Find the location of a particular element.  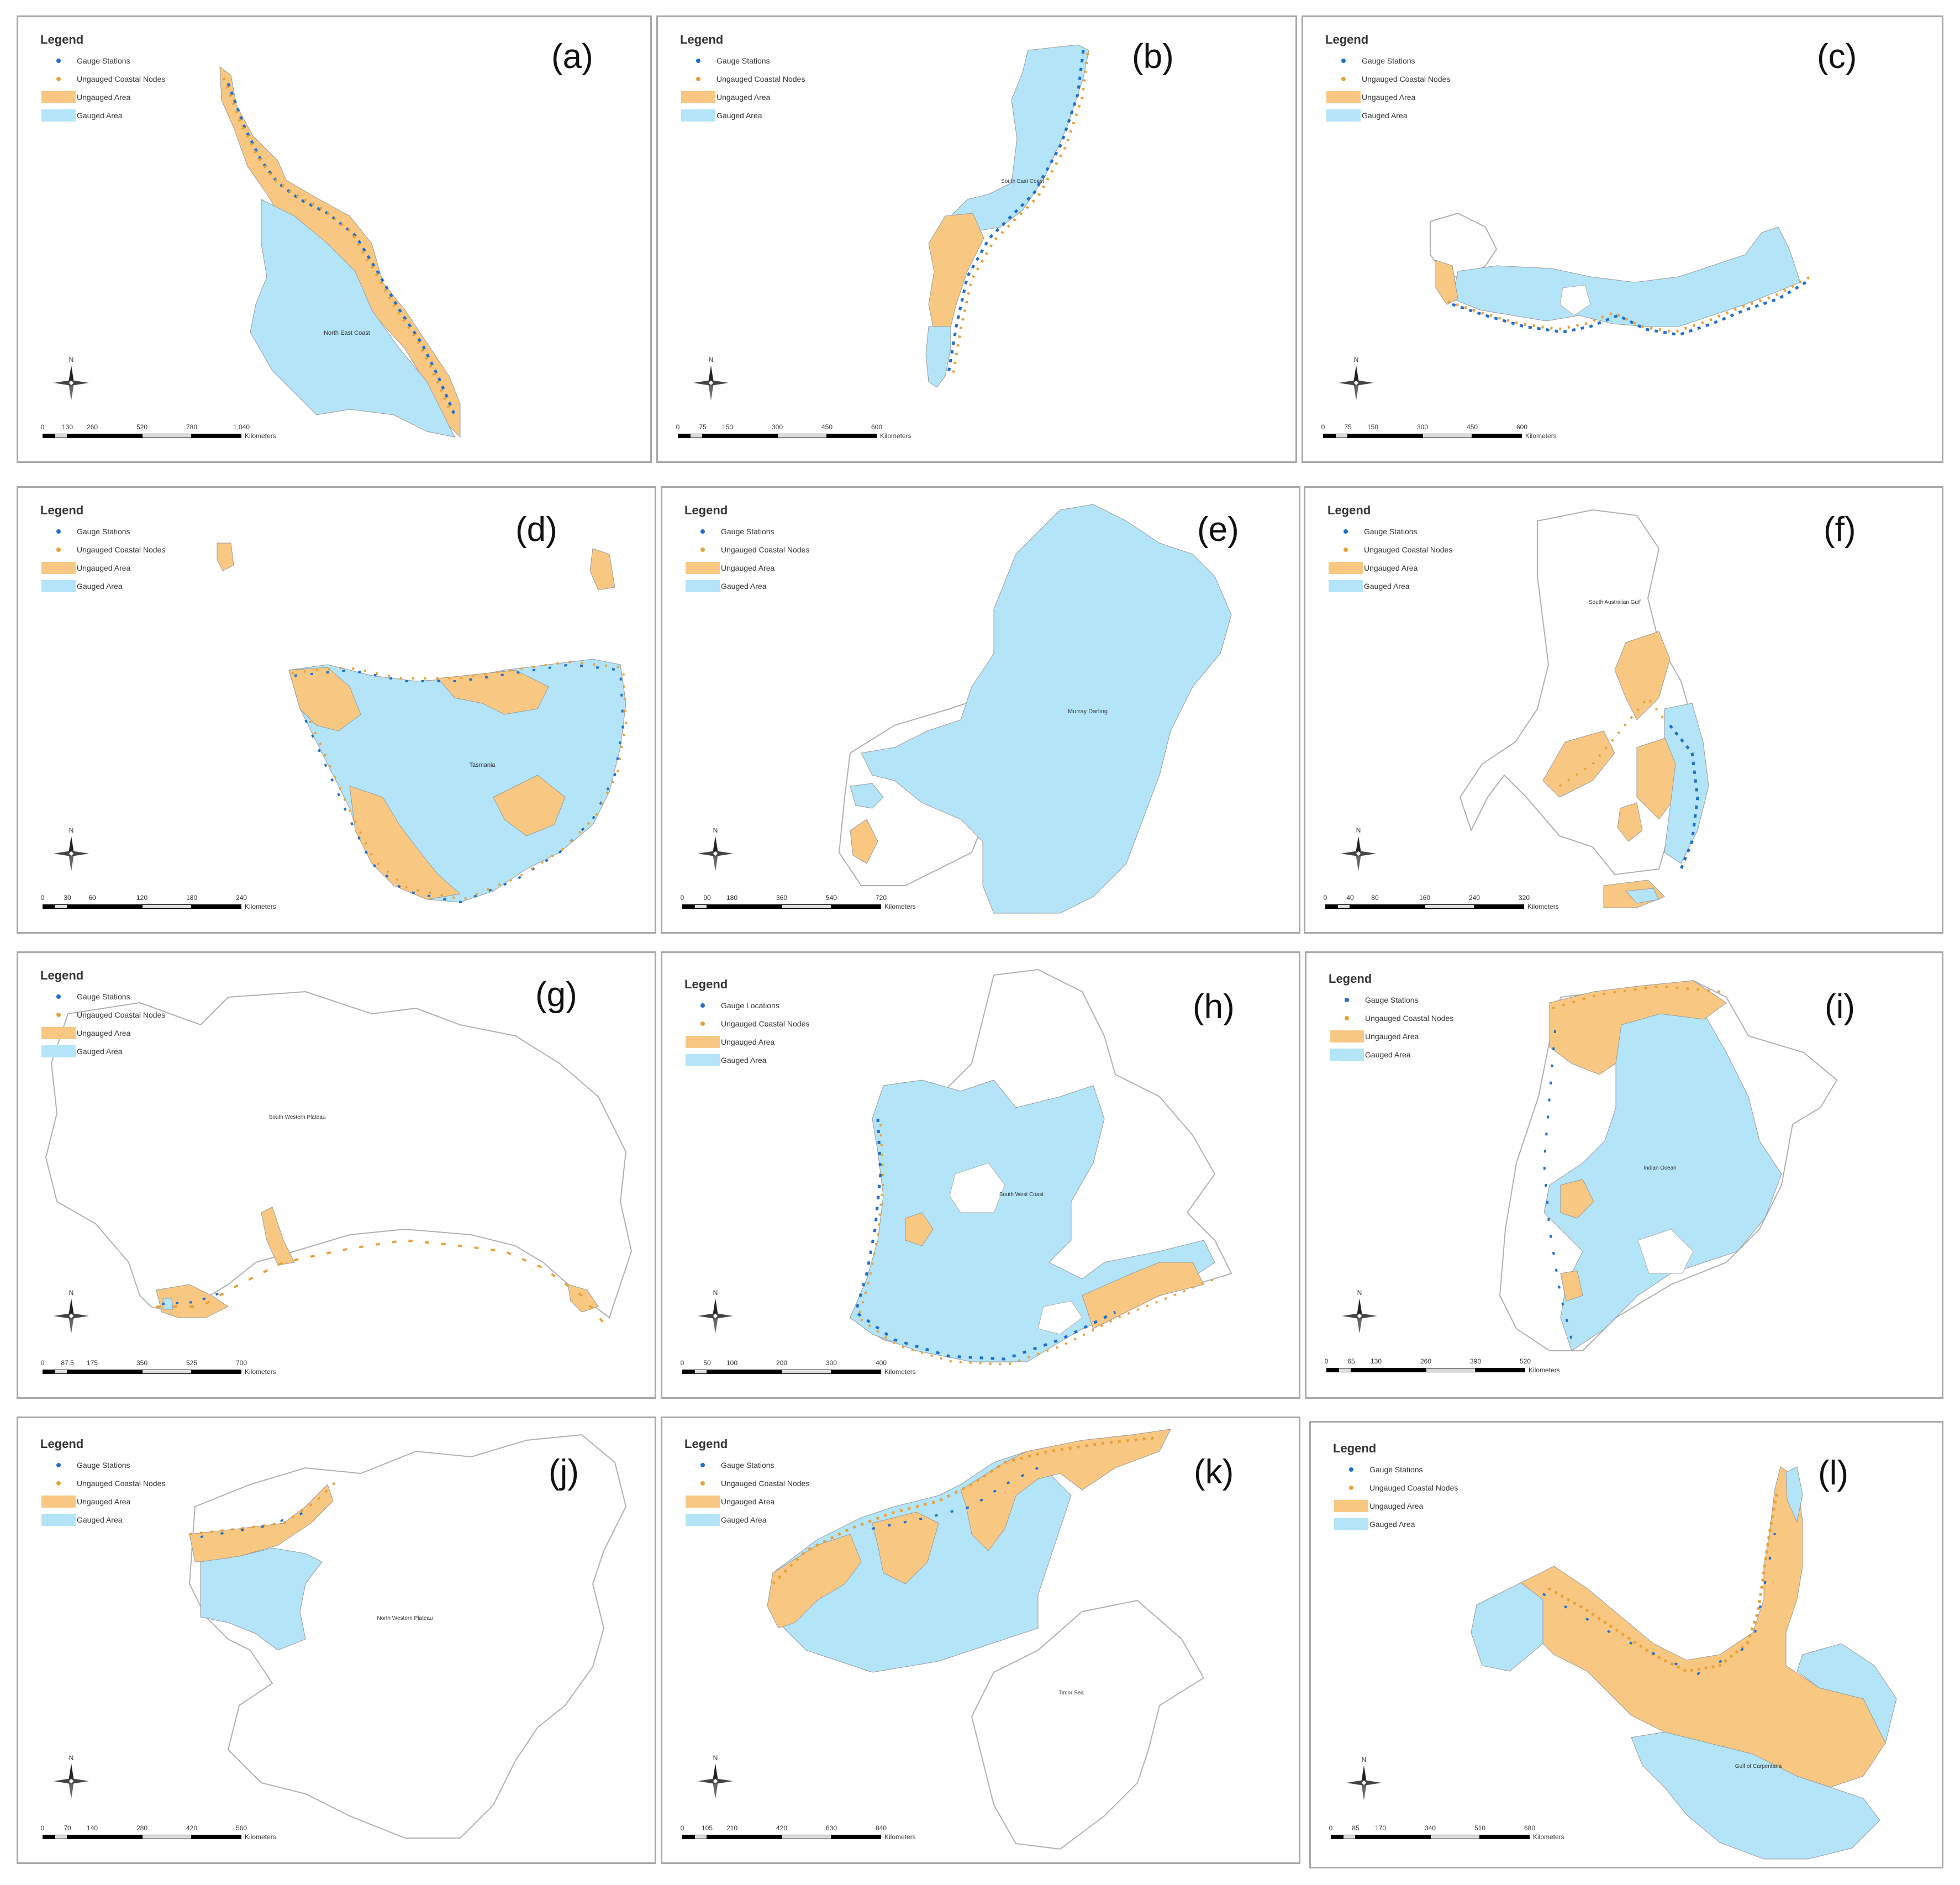

scale-tick: 520 is located at coordinates (1525, 1361).